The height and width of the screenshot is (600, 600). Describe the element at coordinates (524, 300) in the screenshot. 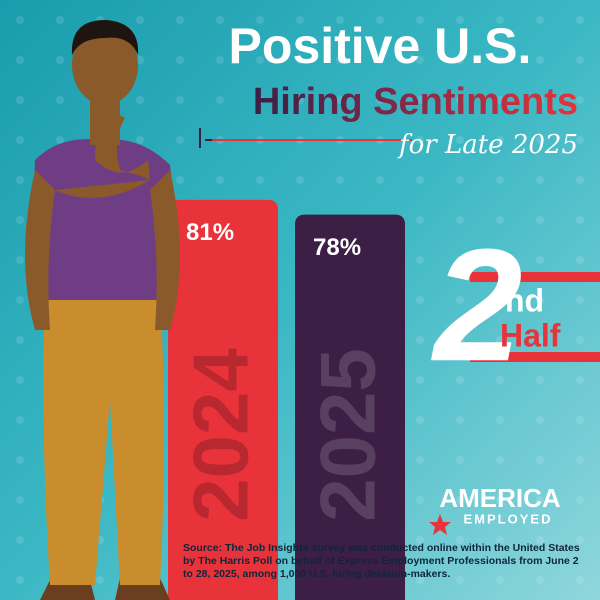

I see `badge-suffix: nd` at that location.